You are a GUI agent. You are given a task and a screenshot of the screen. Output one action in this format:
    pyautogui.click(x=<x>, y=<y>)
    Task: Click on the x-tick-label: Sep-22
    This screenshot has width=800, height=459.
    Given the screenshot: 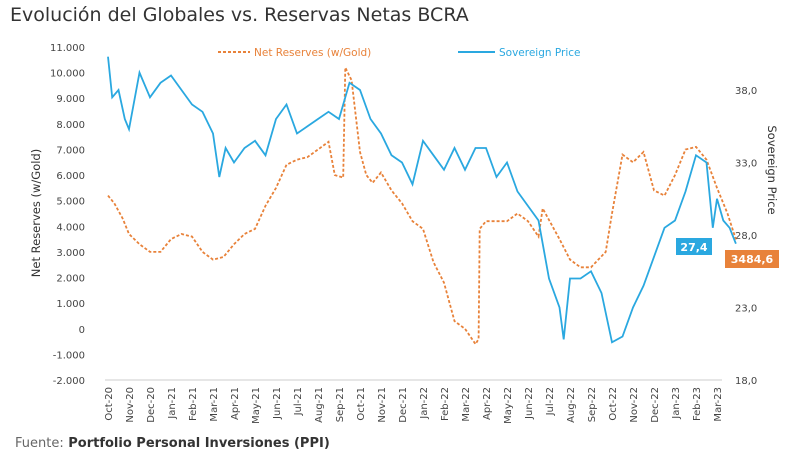 What is the action you would take?
    pyautogui.click(x=592, y=404)
    